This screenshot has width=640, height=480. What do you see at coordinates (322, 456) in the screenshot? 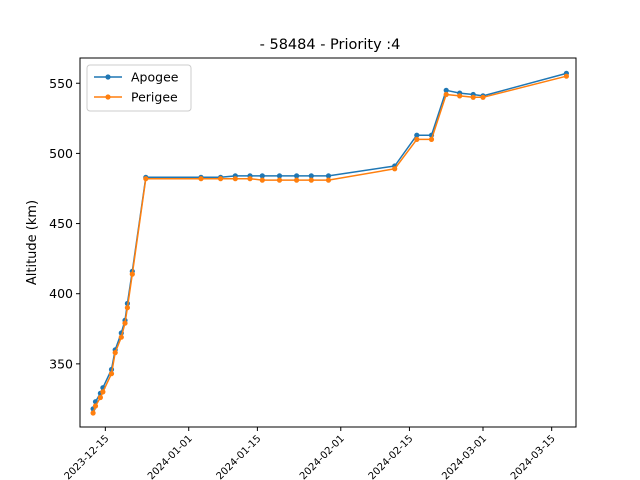
I see `x-tick-label: 2024-02-01` at bounding box center [322, 456].